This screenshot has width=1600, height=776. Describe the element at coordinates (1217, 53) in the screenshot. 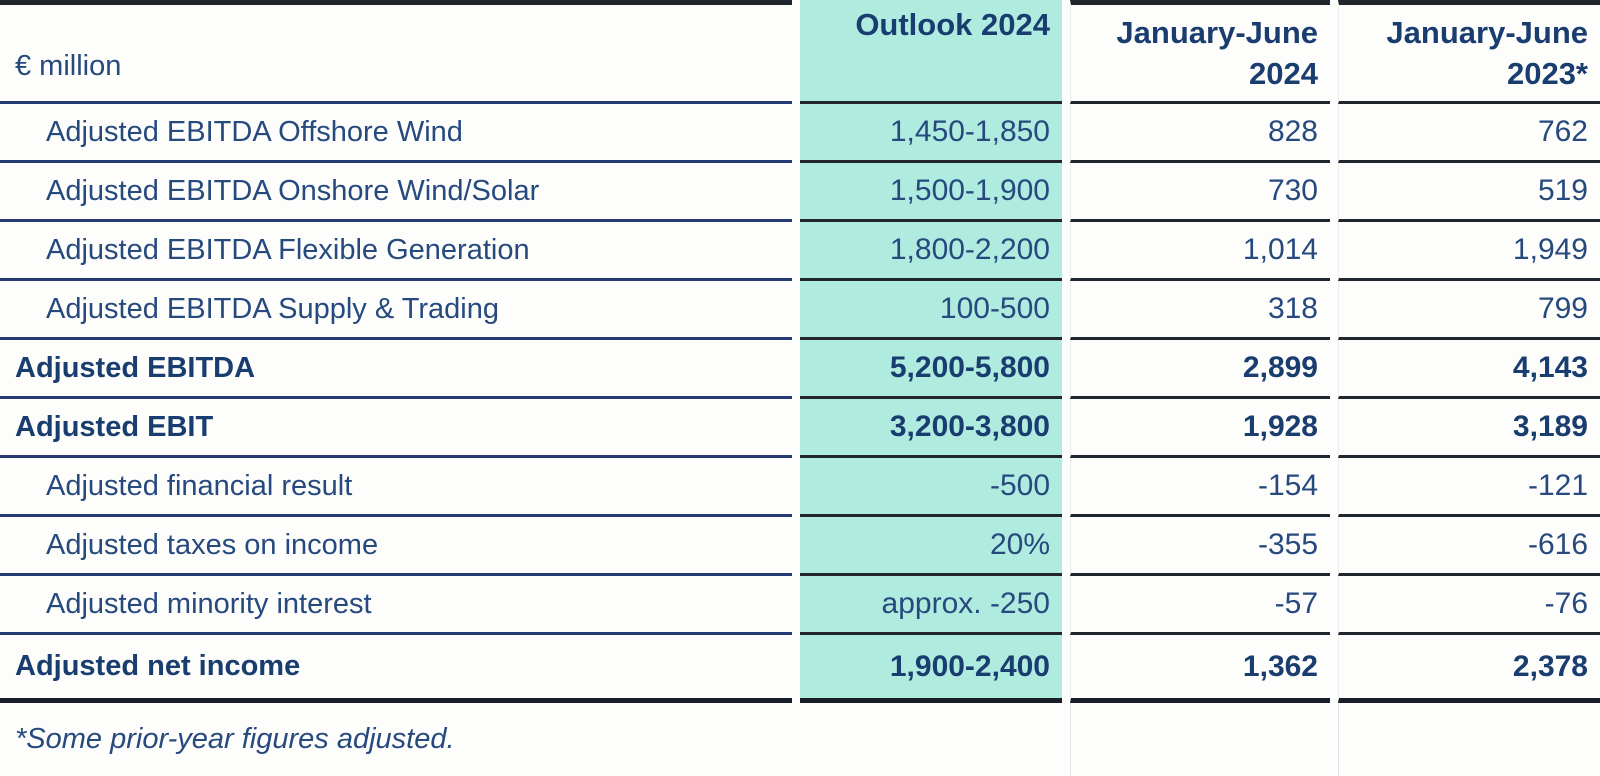

I see `column-header-lines: January-June 2024` at that location.